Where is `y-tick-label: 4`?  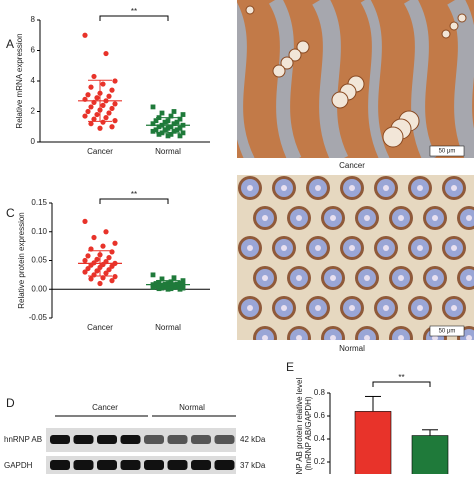
y-tick-label: 4 is located at coordinates (33, 80).